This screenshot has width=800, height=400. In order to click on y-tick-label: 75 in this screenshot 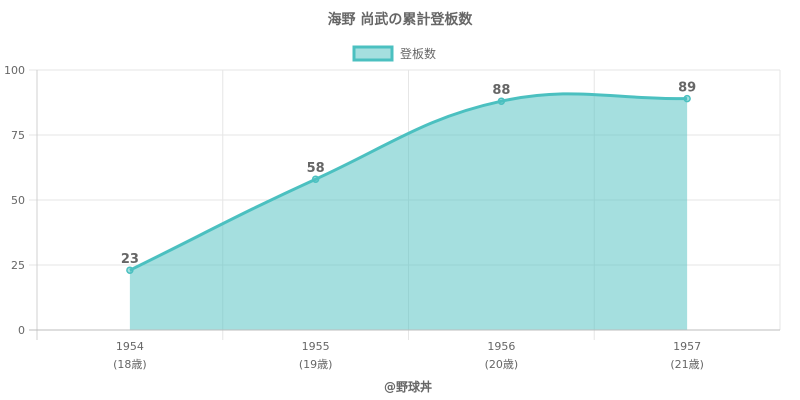, I will do `click(18, 135)`.